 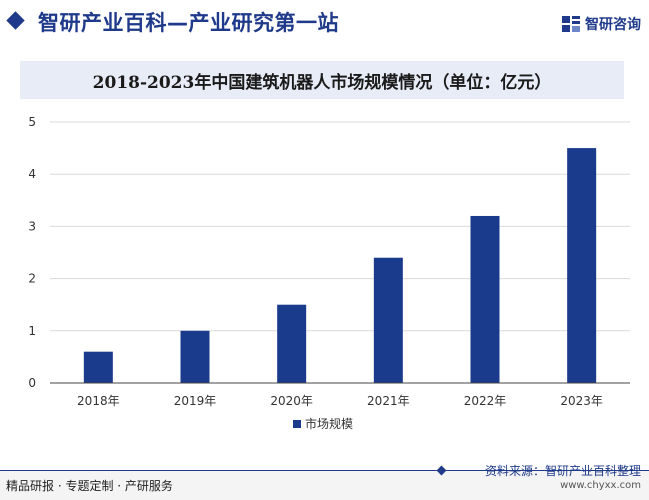 What do you see at coordinates (32, 383) in the screenshot?
I see `y-tick-label: 0` at bounding box center [32, 383].